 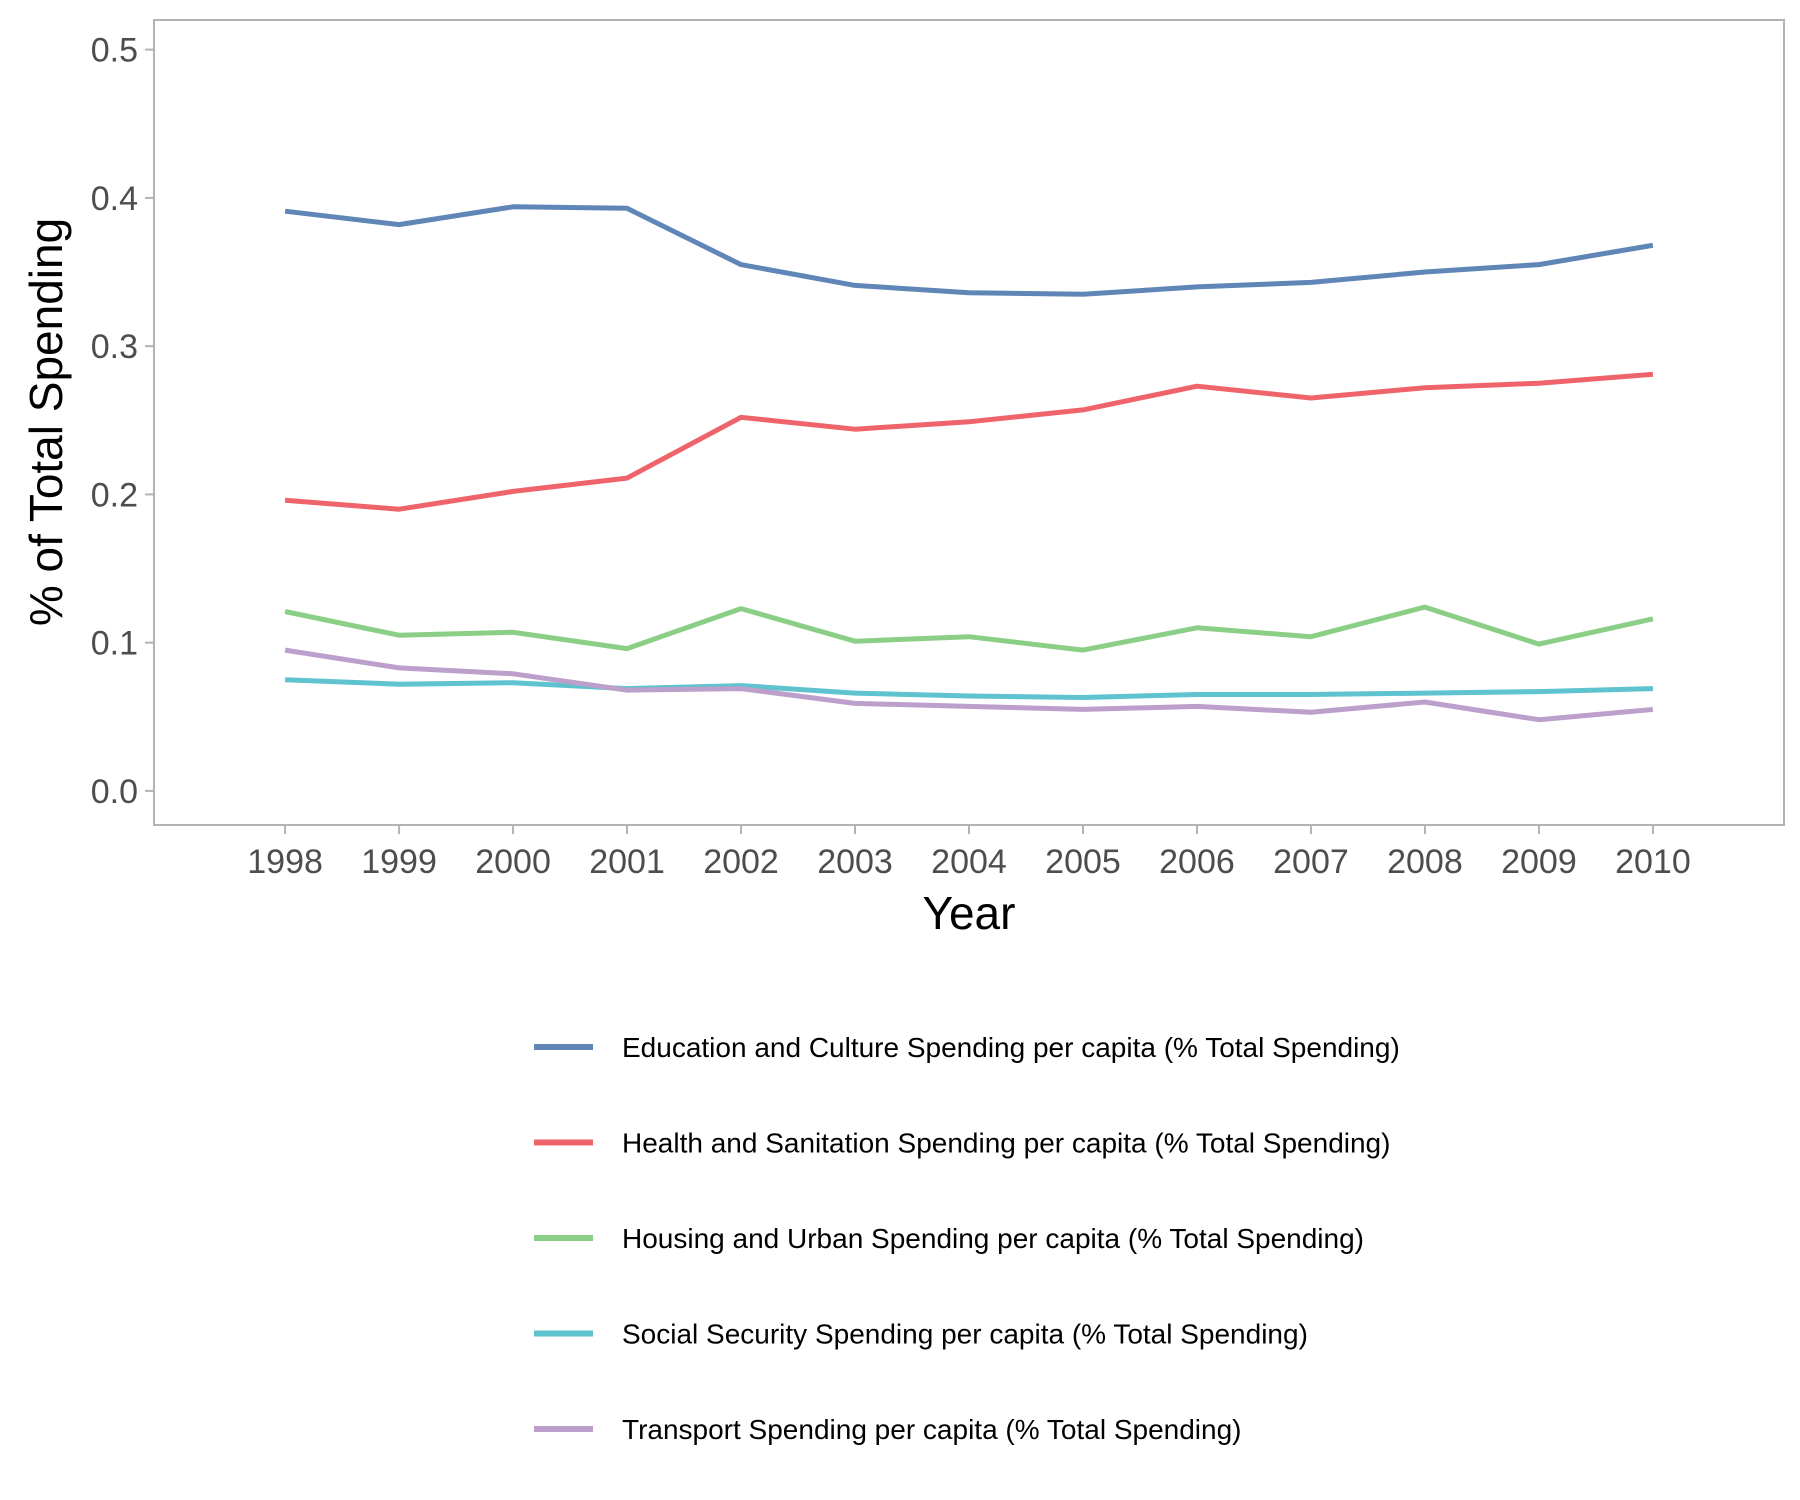 I want to click on x-tick-label: 2009, so click(x=1539, y=862).